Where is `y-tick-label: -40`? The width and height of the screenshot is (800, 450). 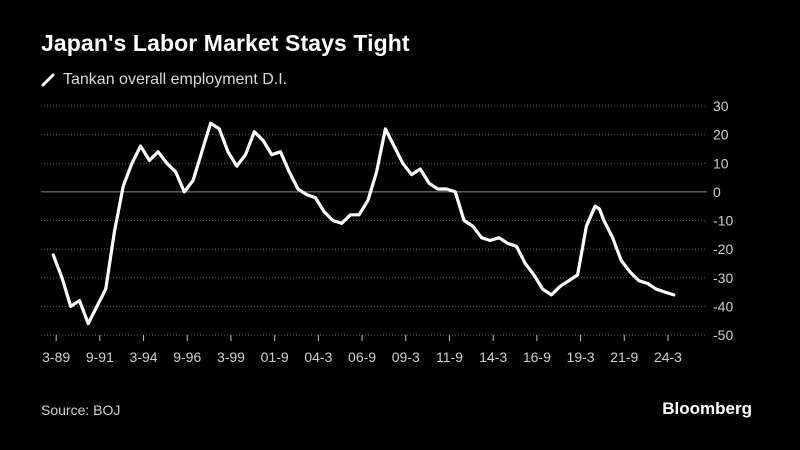
y-tick-label: -40 is located at coordinates (723, 306).